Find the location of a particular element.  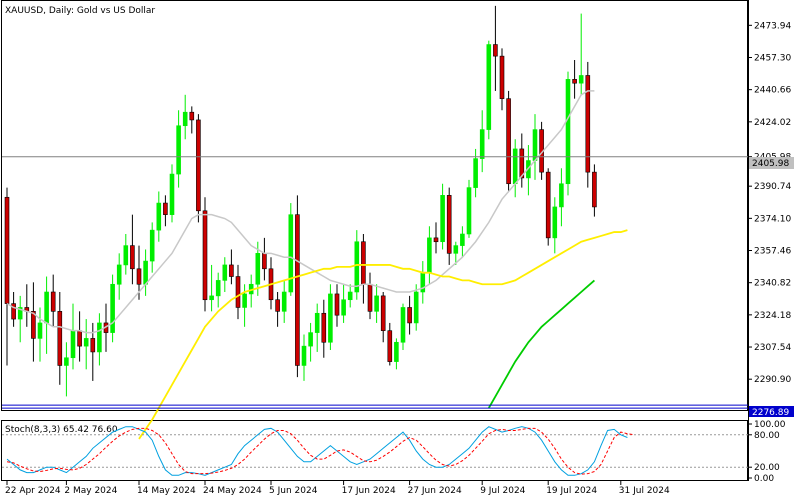

stochastic-oscillator is located at coordinates (375, 451).